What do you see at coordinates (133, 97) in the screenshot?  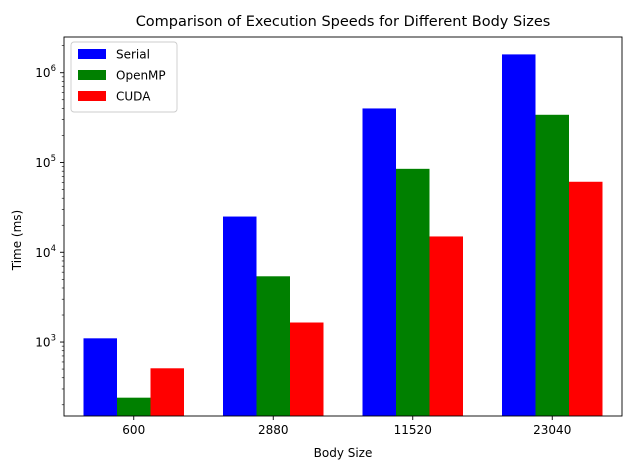 I see `legend-label-cuda: CUDA` at bounding box center [133, 97].